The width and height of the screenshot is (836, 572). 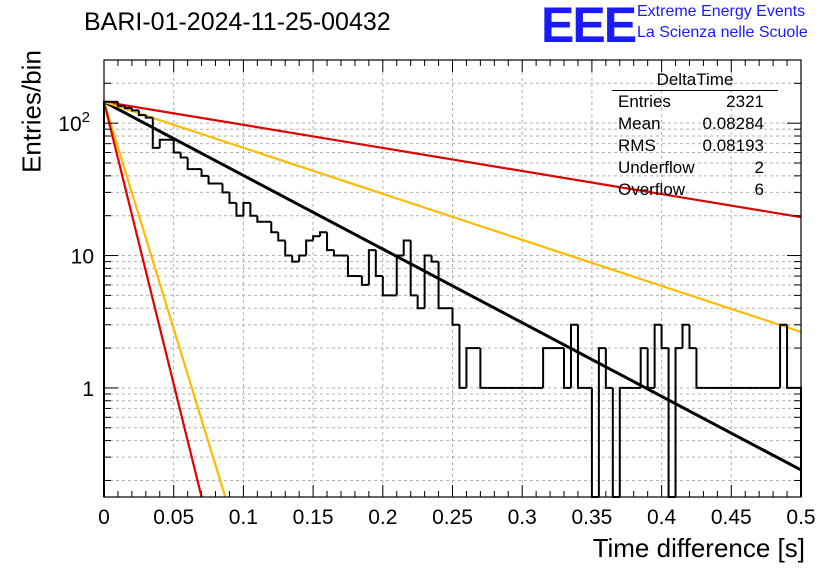 I want to click on x-tick-labels: 0 0.05 0.1 0.15 0.2 0.25 0.3 0.35 0.4 0.45 0.5, so click(x=456, y=517).